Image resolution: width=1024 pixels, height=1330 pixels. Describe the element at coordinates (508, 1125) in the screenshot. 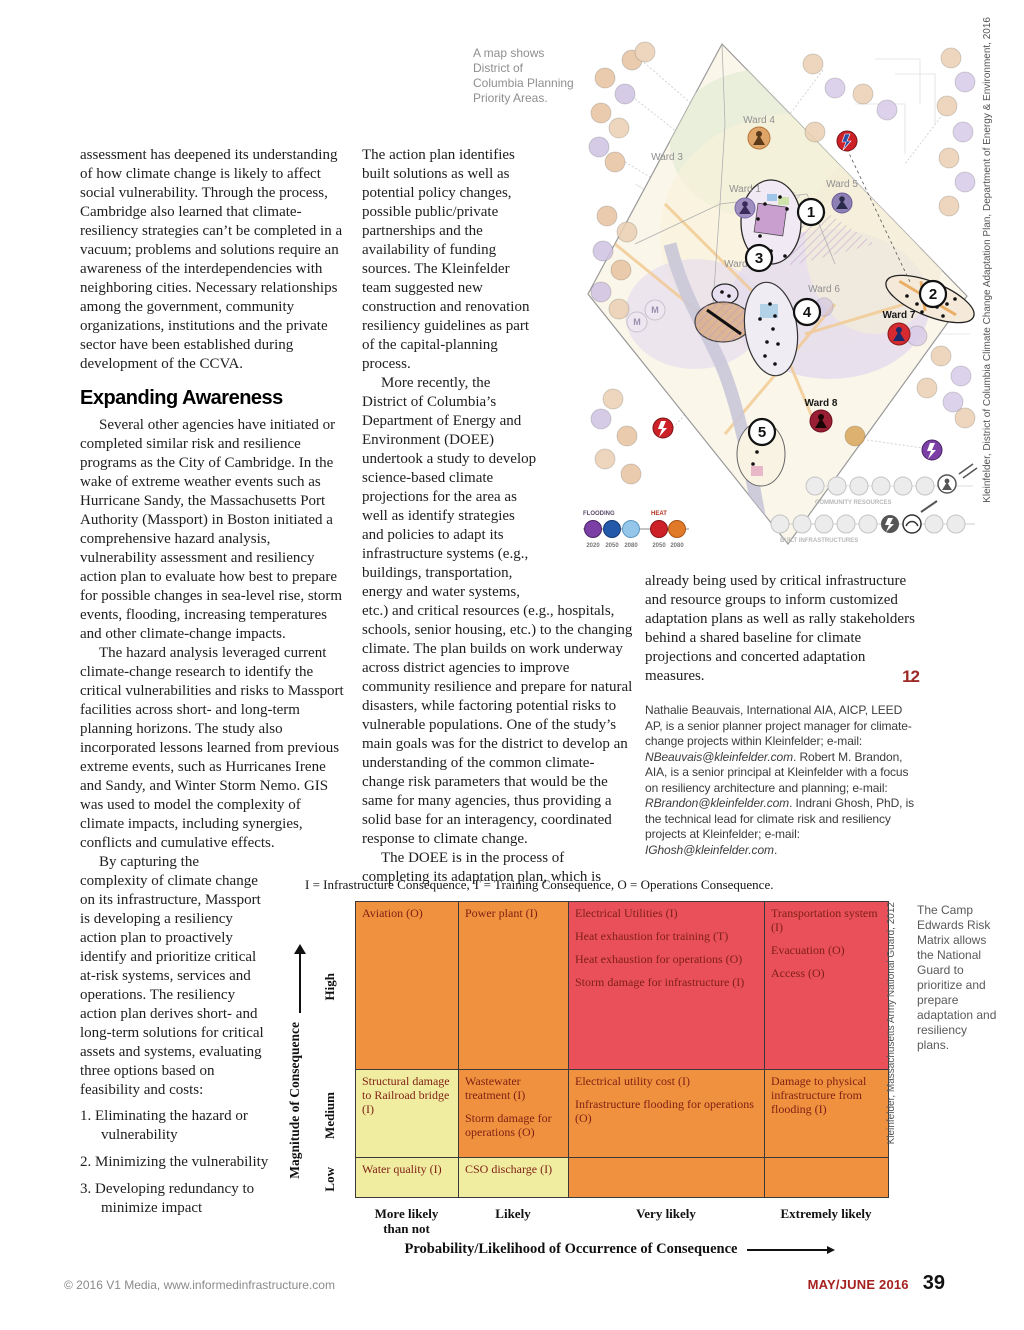

I see `matrix-item: Storm damage for operations (O)` at that location.